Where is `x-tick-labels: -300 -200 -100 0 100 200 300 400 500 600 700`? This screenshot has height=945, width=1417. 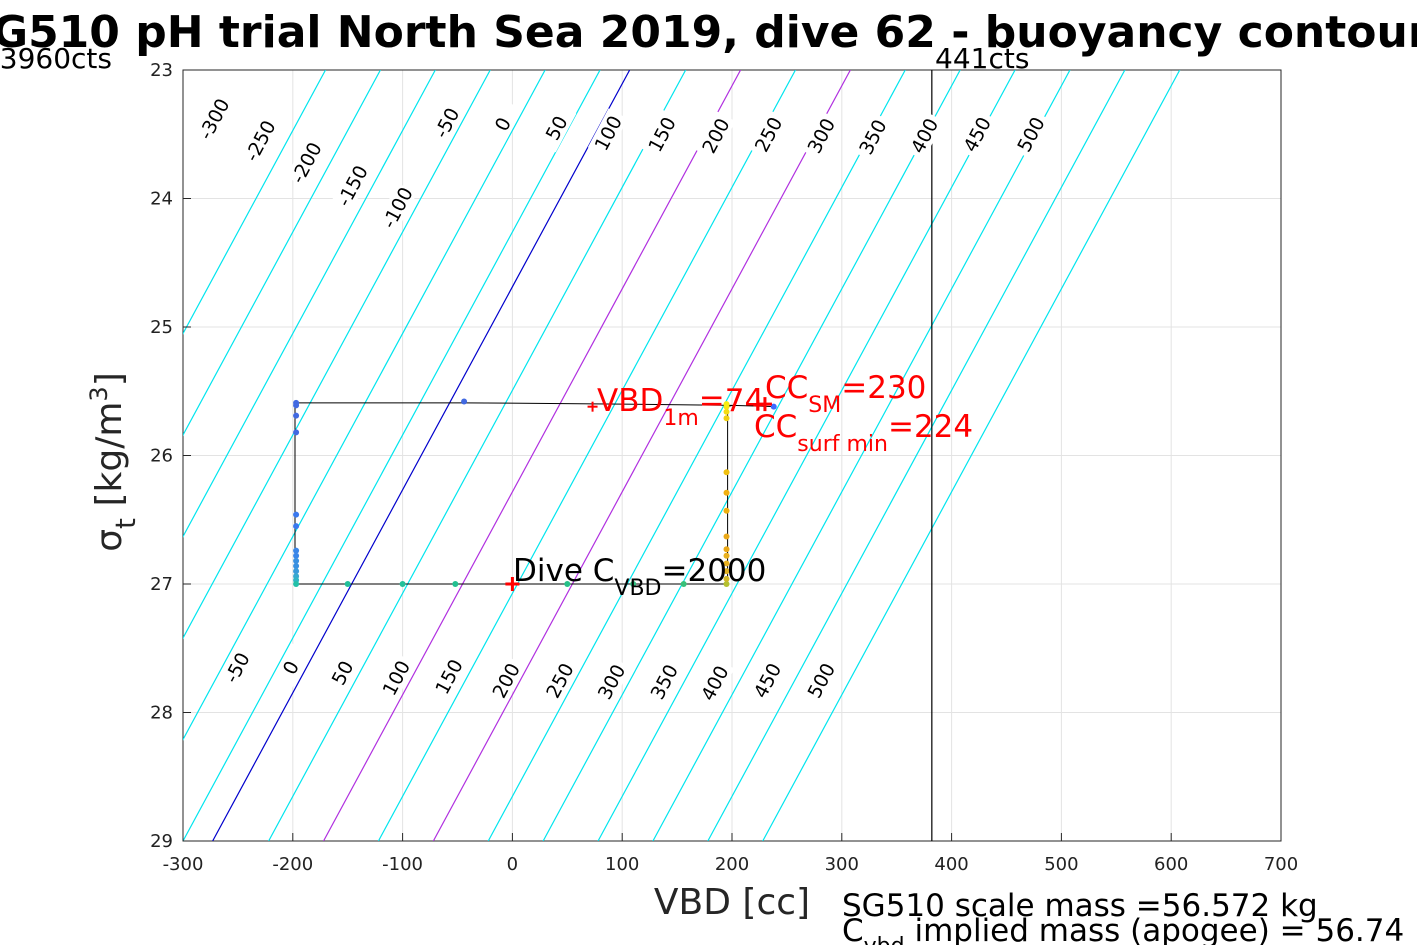 x-tick-labels: -300 -200 -100 0 100 200 300 400 500 600 700 is located at coordinates (730, 854).